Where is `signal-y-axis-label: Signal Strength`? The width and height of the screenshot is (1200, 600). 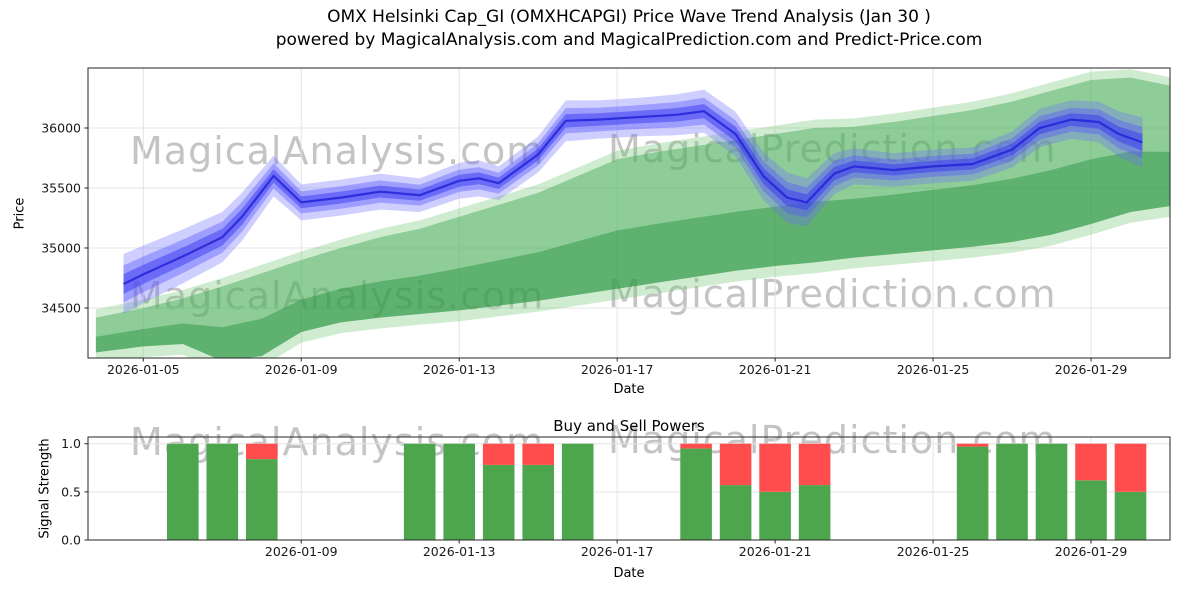
signal-y-axis-label: Signal Strength is located at coordinates (45, 488).